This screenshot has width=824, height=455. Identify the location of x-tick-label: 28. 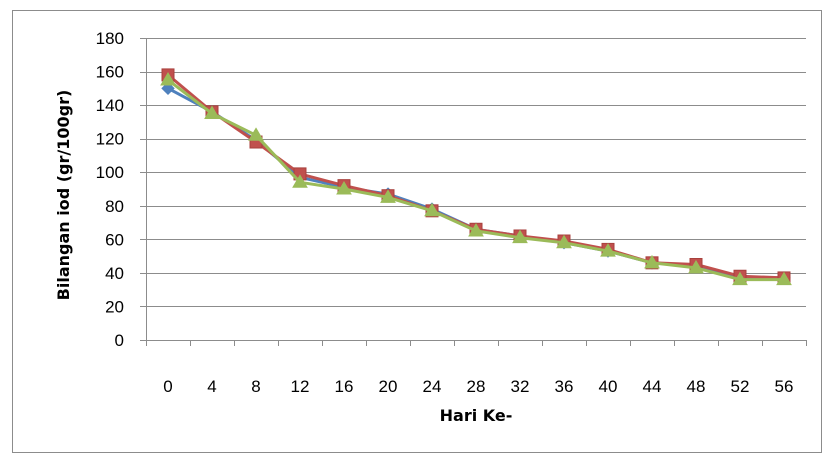
(476, 386).